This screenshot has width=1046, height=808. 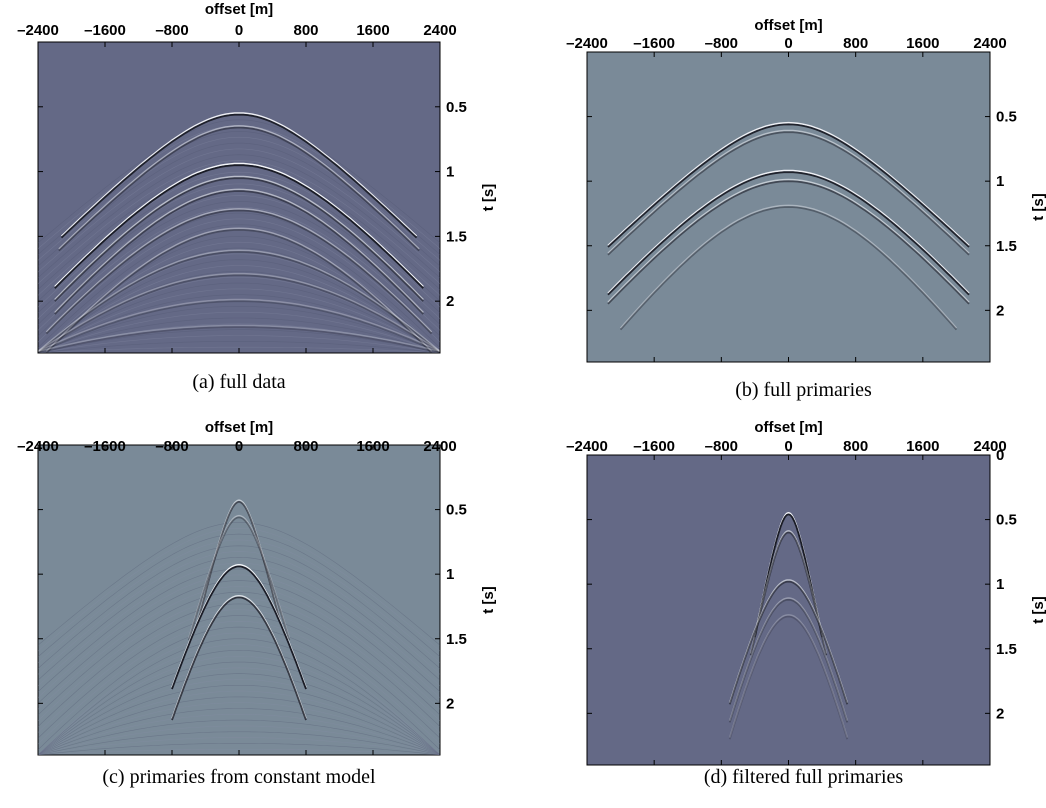 What do you see at coordinates (803, 390) in the screenshot?
I see `panel-caption: (b) full primaries` at bounding box center [803, 390].